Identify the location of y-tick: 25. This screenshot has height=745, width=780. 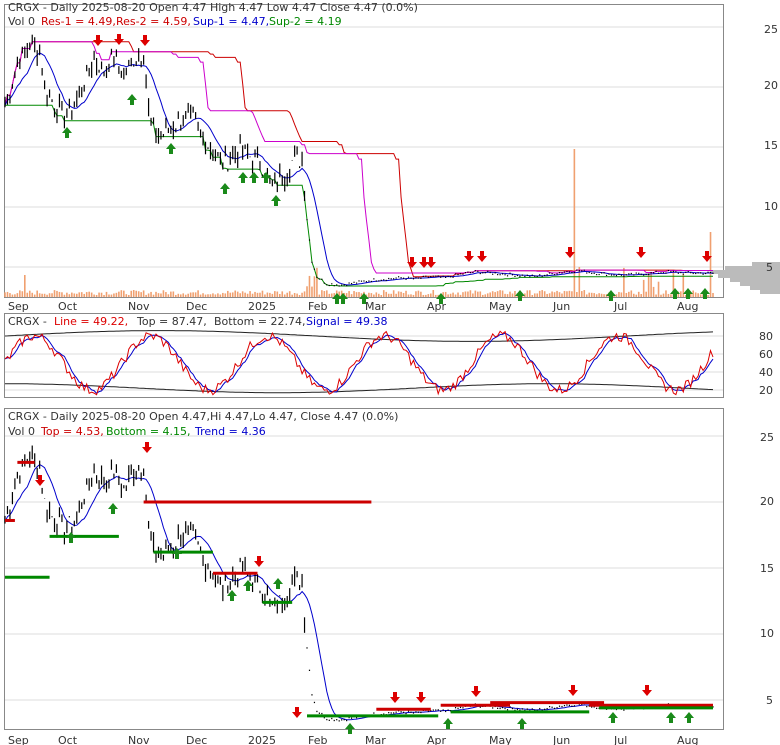
(771, 29).